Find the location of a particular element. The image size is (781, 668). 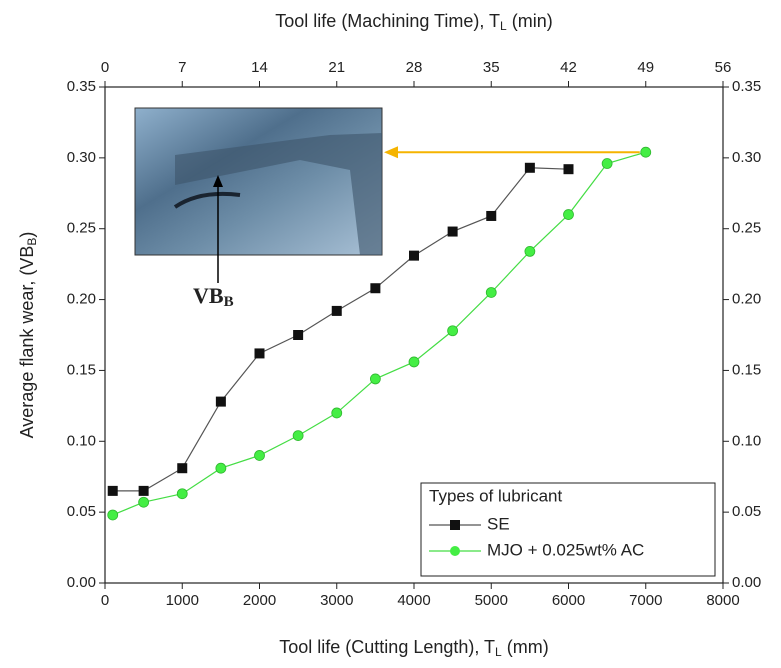

y-axis-label: Average flank wear, (VBB) is located at coordinates (28, 335).